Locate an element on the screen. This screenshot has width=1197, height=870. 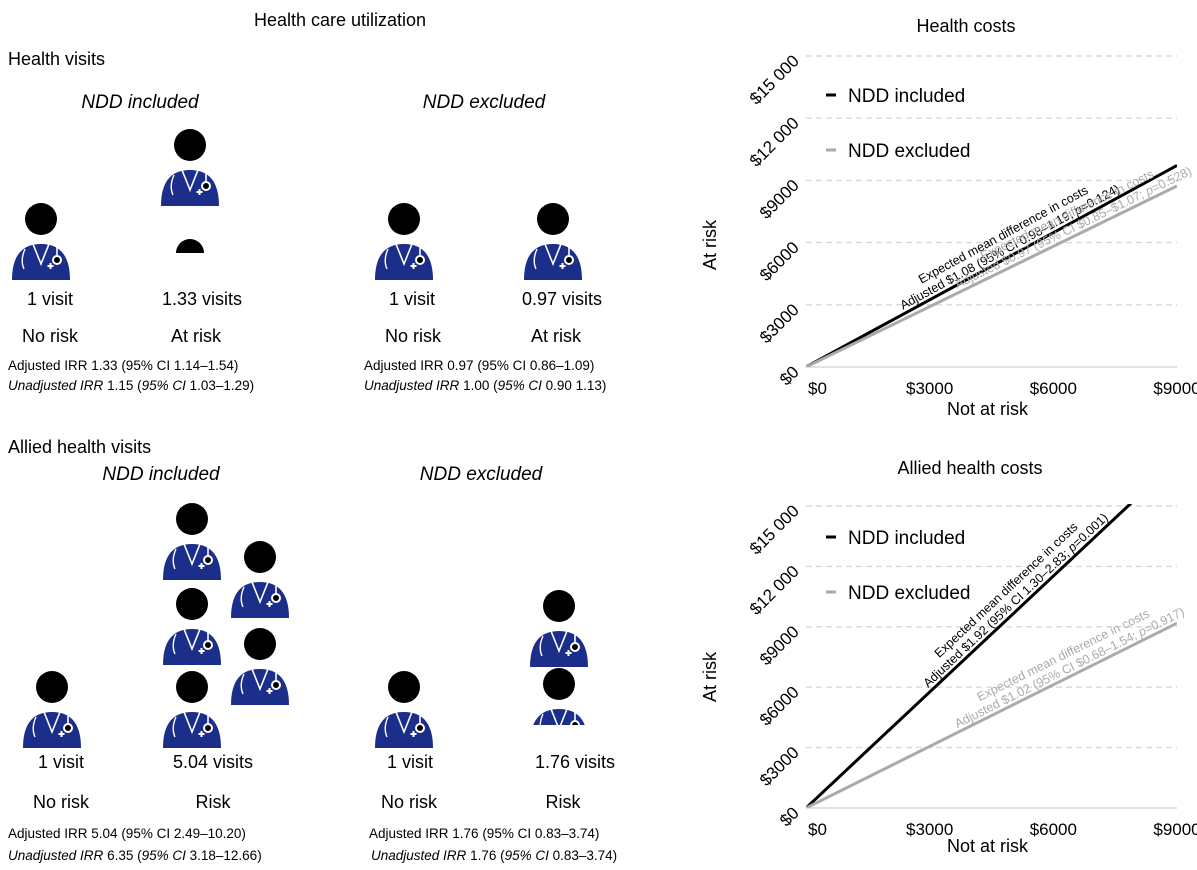
chart-title-health-costs: Health costs is located at coordinates (966, 26).